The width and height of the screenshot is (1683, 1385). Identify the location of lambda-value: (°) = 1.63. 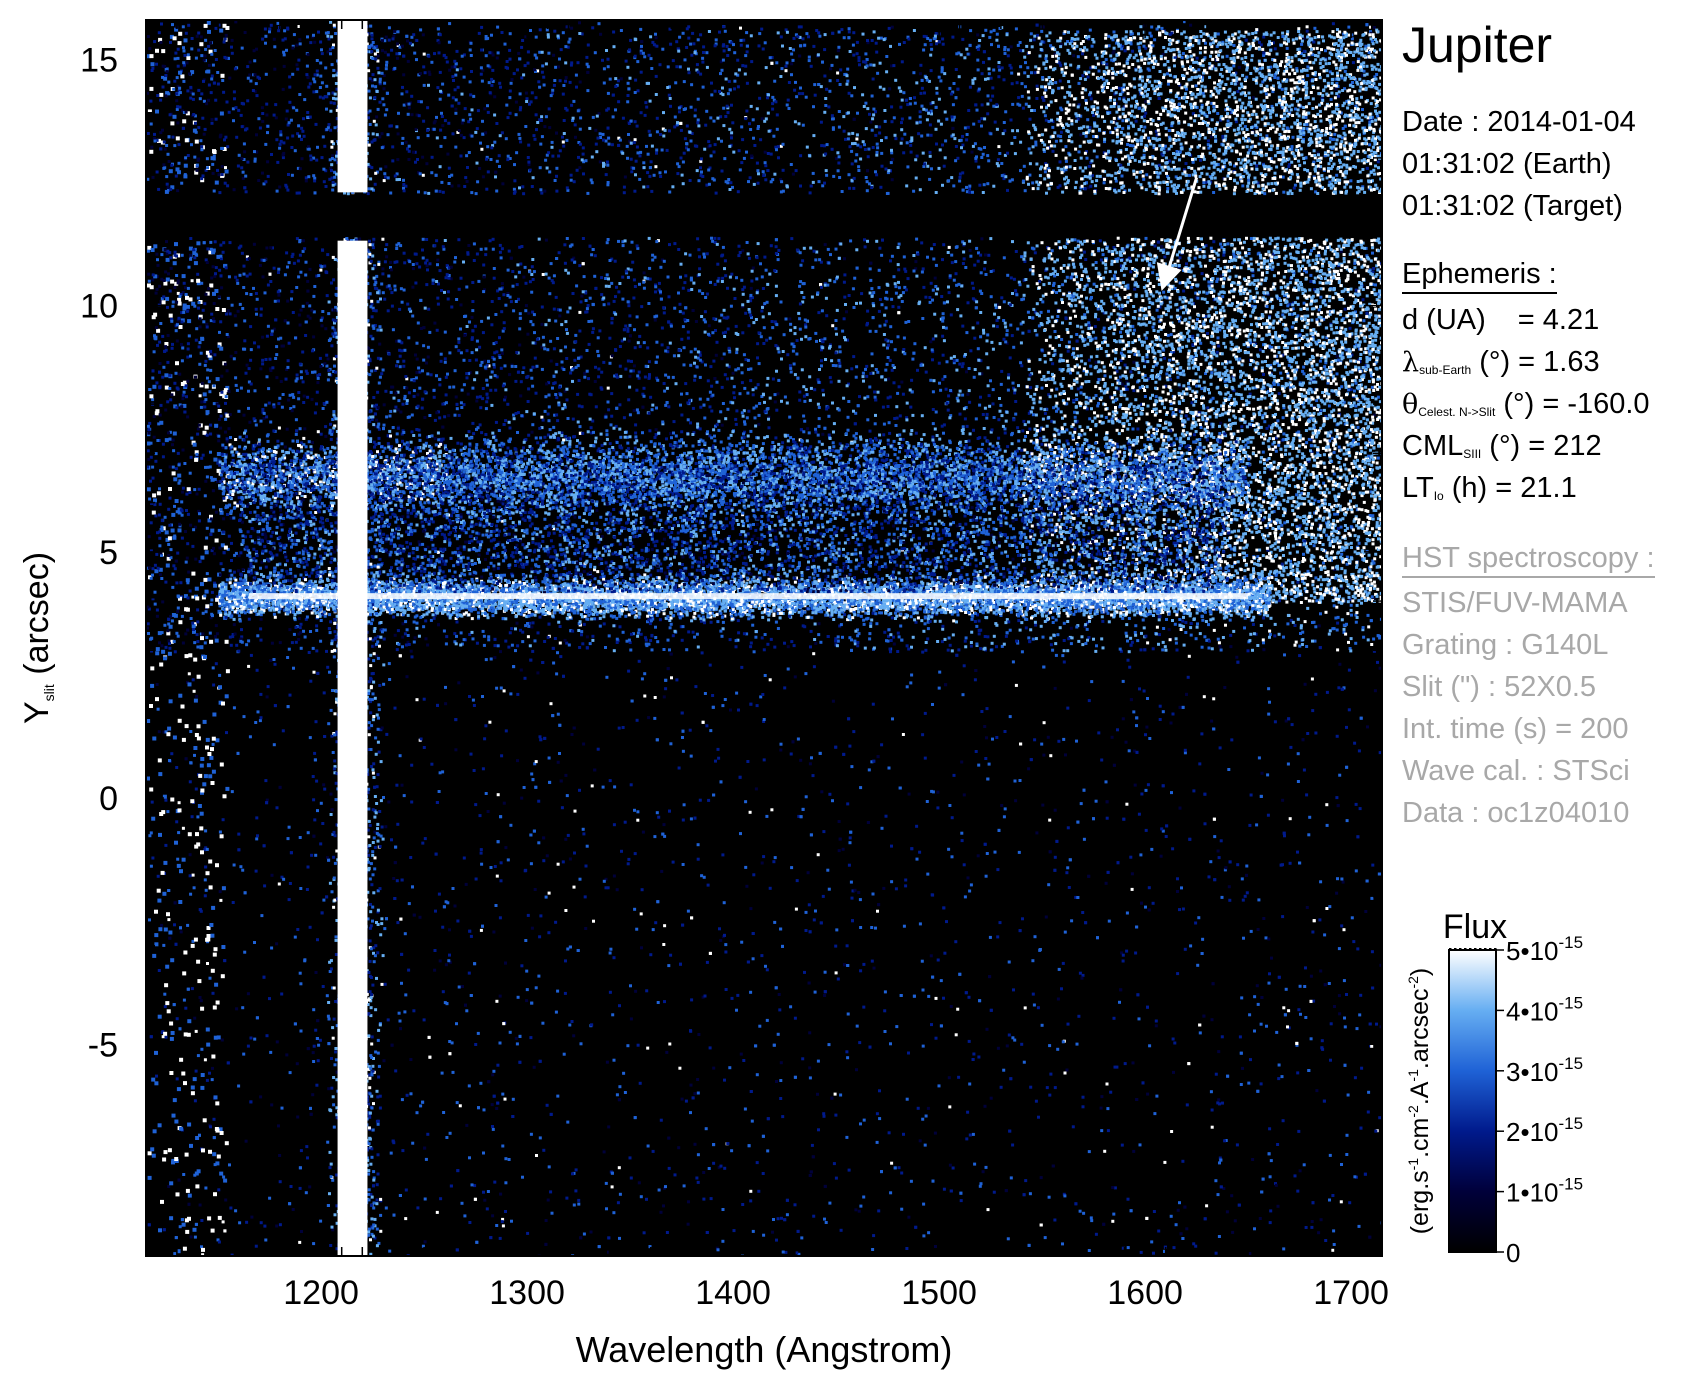
(1535, 362).